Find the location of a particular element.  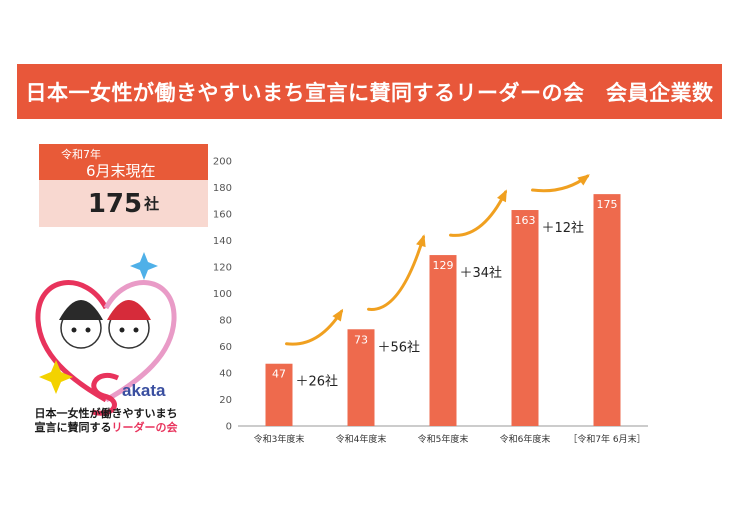

mascot-right-hat is located at coordinates (129, 310).